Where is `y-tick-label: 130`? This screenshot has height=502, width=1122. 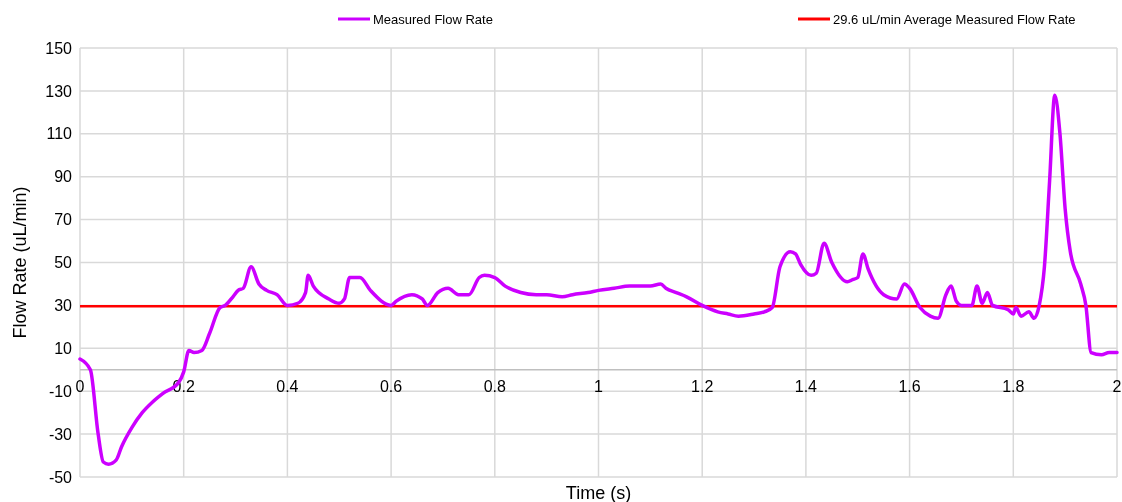
y-tick-label: 130 is located at coordinates (59, 91).